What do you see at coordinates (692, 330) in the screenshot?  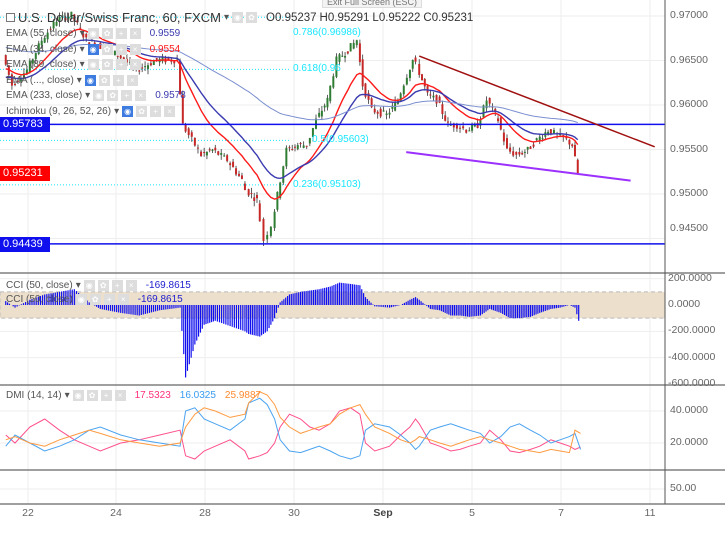 I see `cci-tick-label: -200.0000` at bounding box center [692, 330].